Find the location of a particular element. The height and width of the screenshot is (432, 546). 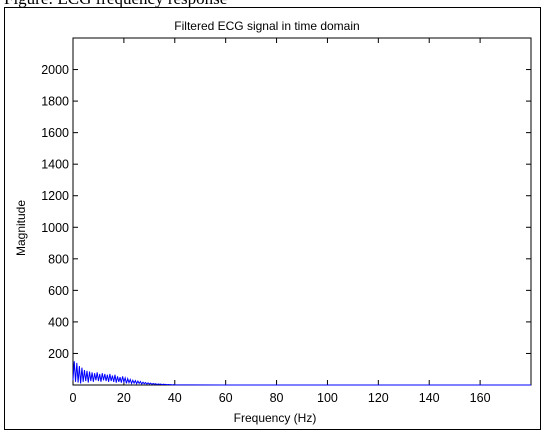

y-tick-label: 1800 is located at coordinates (55, 102).